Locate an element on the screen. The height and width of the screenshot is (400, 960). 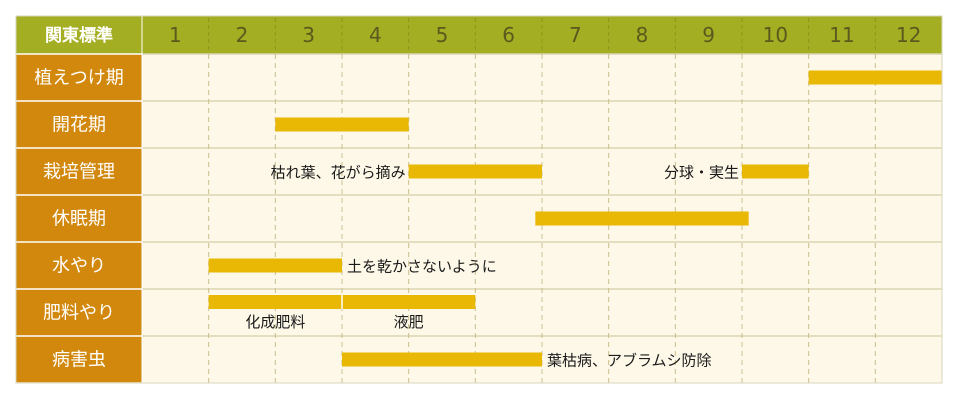
row-label: 水やり is located at coordinates (79, 266).